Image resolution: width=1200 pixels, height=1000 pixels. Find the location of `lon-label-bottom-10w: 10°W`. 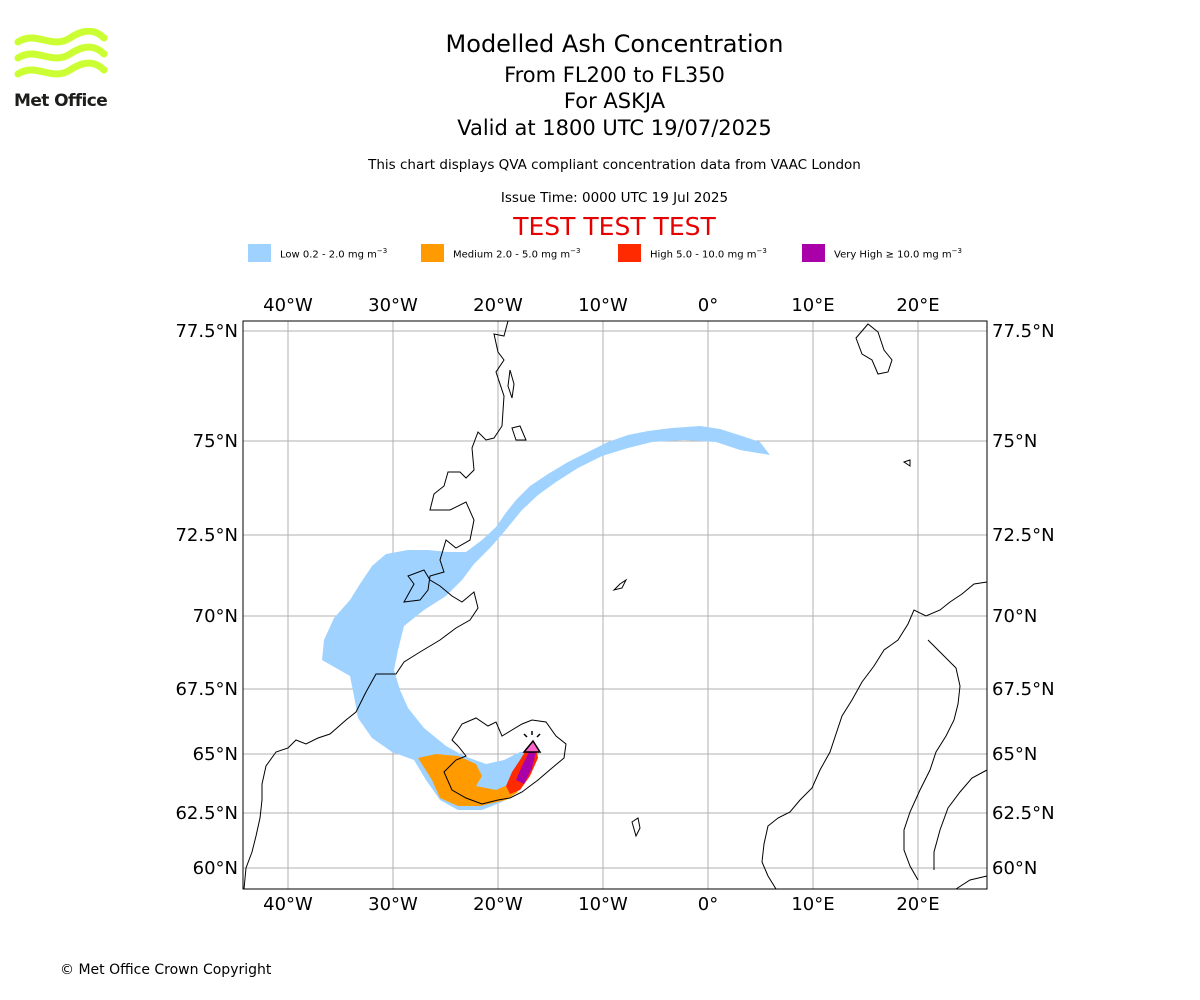

lon-label-bottom-10w: 10°W is located at coordinates (603, 904).